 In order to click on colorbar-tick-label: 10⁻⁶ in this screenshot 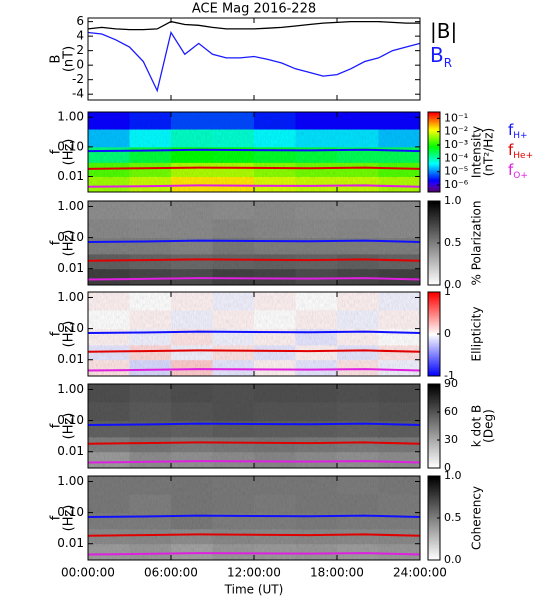, I will do `click(456, 184)`.